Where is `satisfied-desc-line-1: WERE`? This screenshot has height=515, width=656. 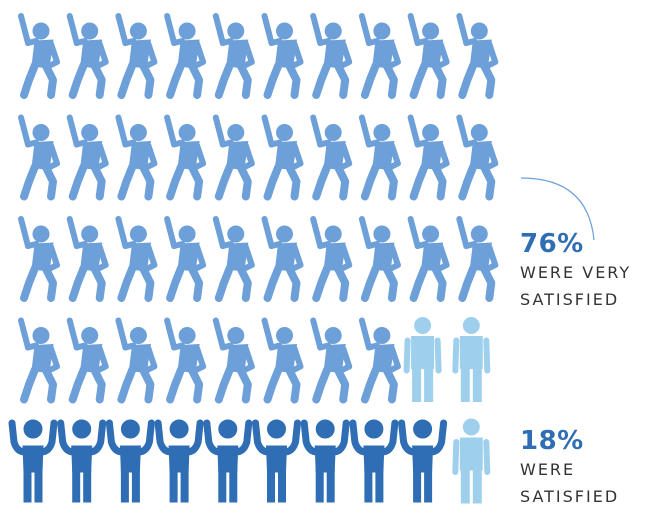 satisfied-desc-line-1: WERE is located at coordinates (548, 469).